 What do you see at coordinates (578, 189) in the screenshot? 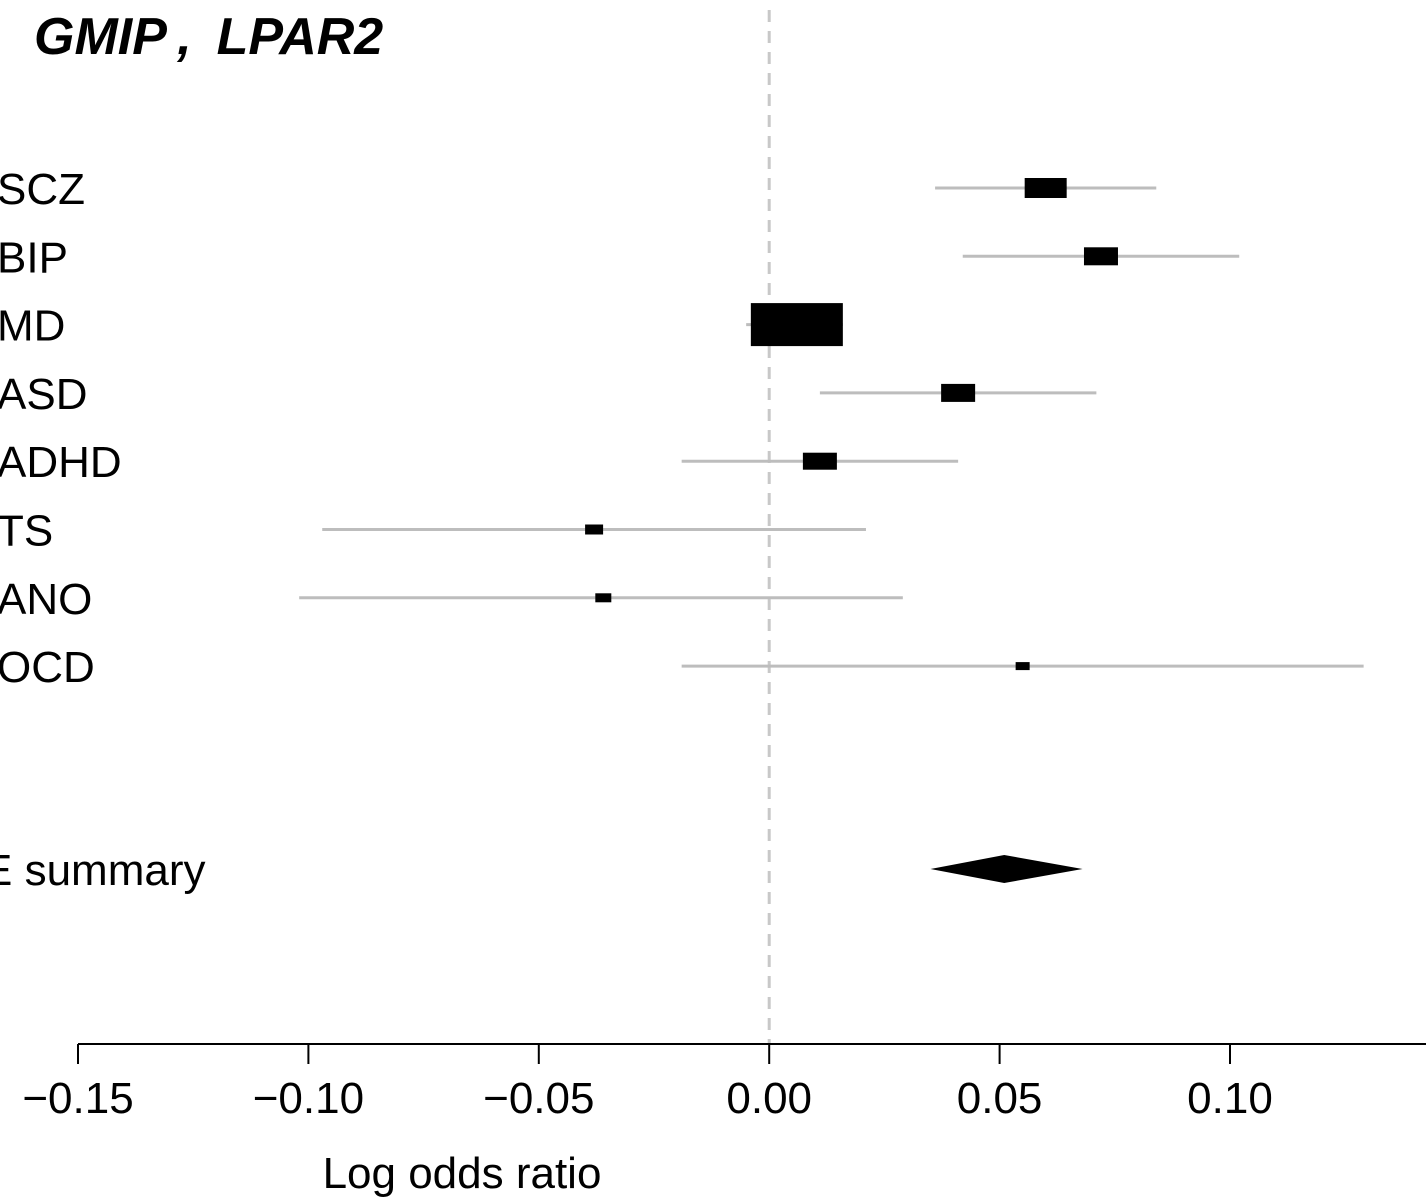
I see `study-row: SCZ` at bounding box center [578, 189].